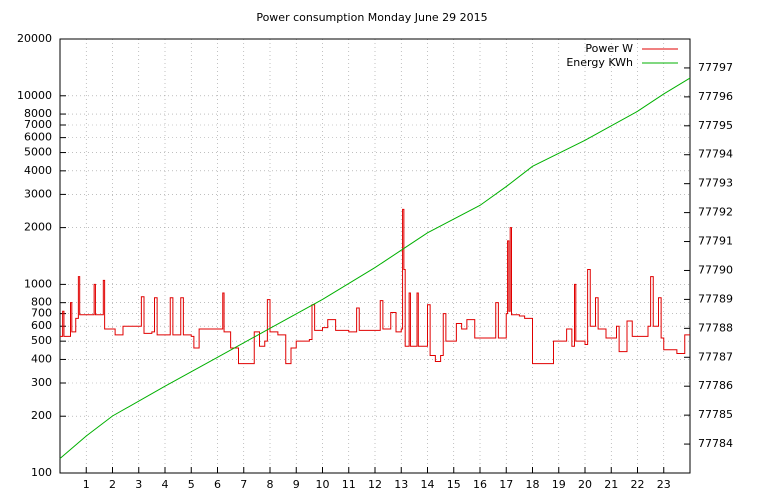 This screenshot has height=500, width=768. I want to click on y2-tick-label: 77792, so click(715, 212).